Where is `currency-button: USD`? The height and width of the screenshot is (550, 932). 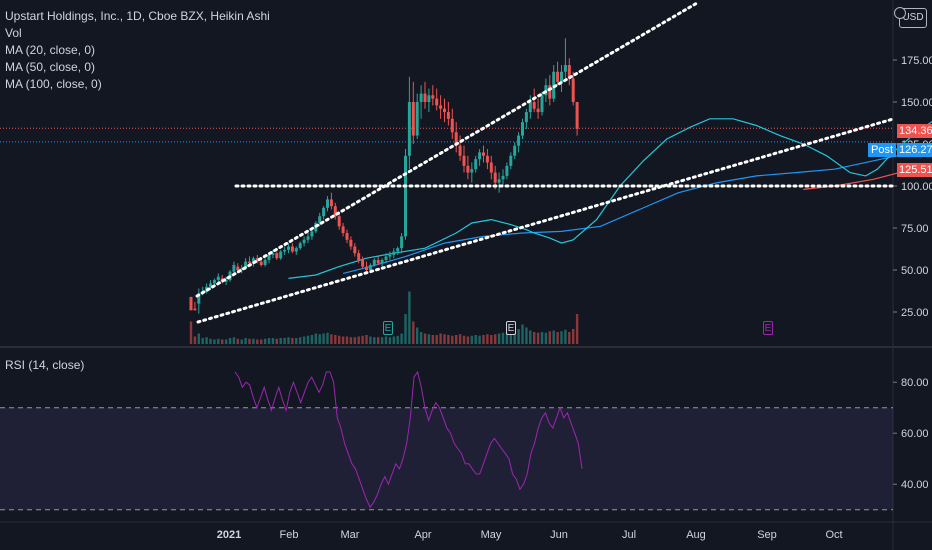
currency-button: USD is located at coordinates (910, 17).